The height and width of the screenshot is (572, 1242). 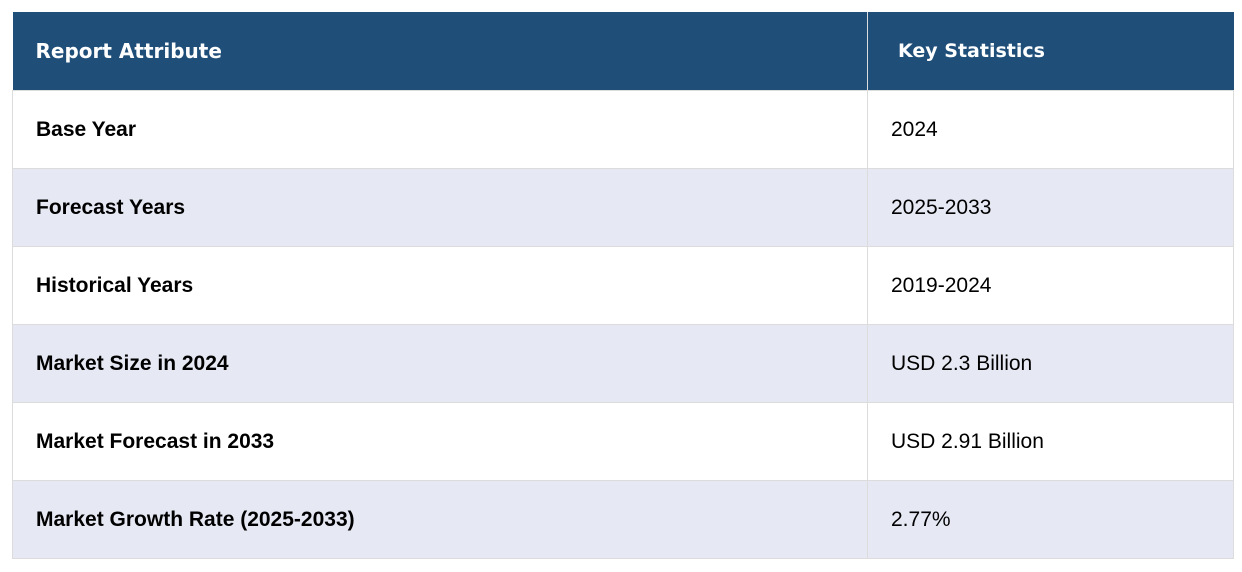 I want to click on row-value: 2024, so click(x=1050, y=129).